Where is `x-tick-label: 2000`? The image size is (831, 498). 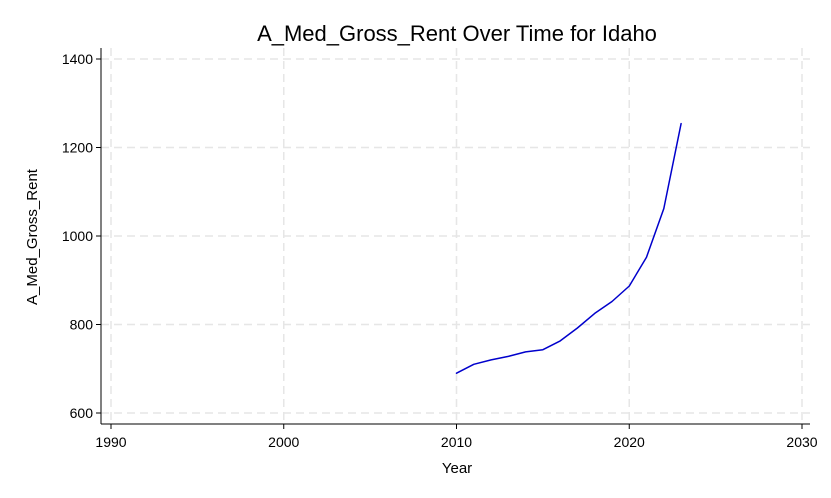
x-tick-label: 2000 is located at coordinates (283, 442).